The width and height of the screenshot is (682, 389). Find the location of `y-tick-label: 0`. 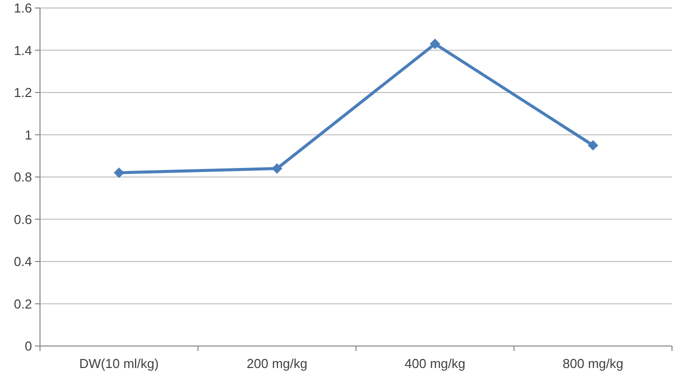

y-tick-label: 0 is located at coordinates (28, 346).